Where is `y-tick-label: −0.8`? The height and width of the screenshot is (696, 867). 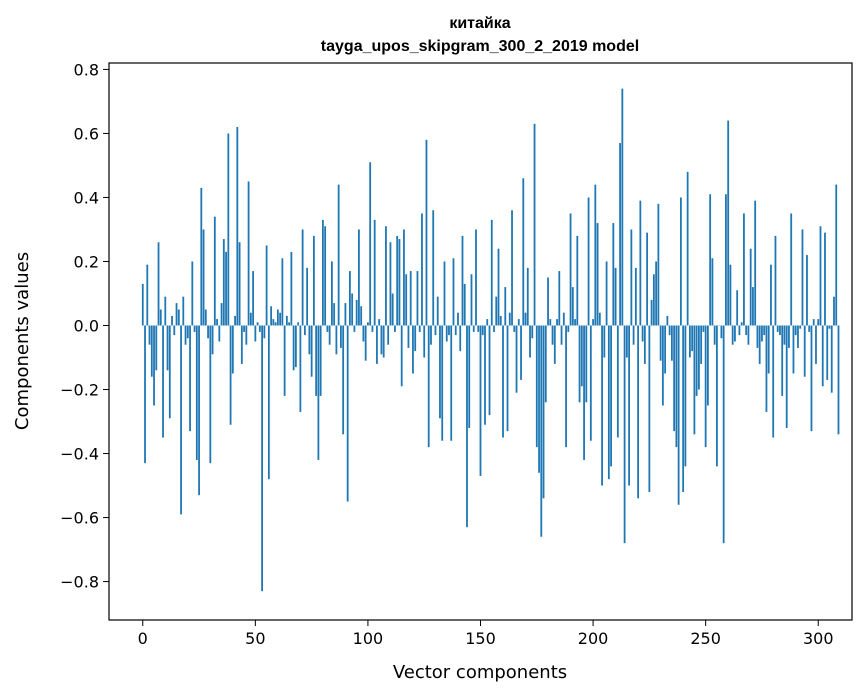
y-tick-label: −0.8 is located at coordinates (79, 582).